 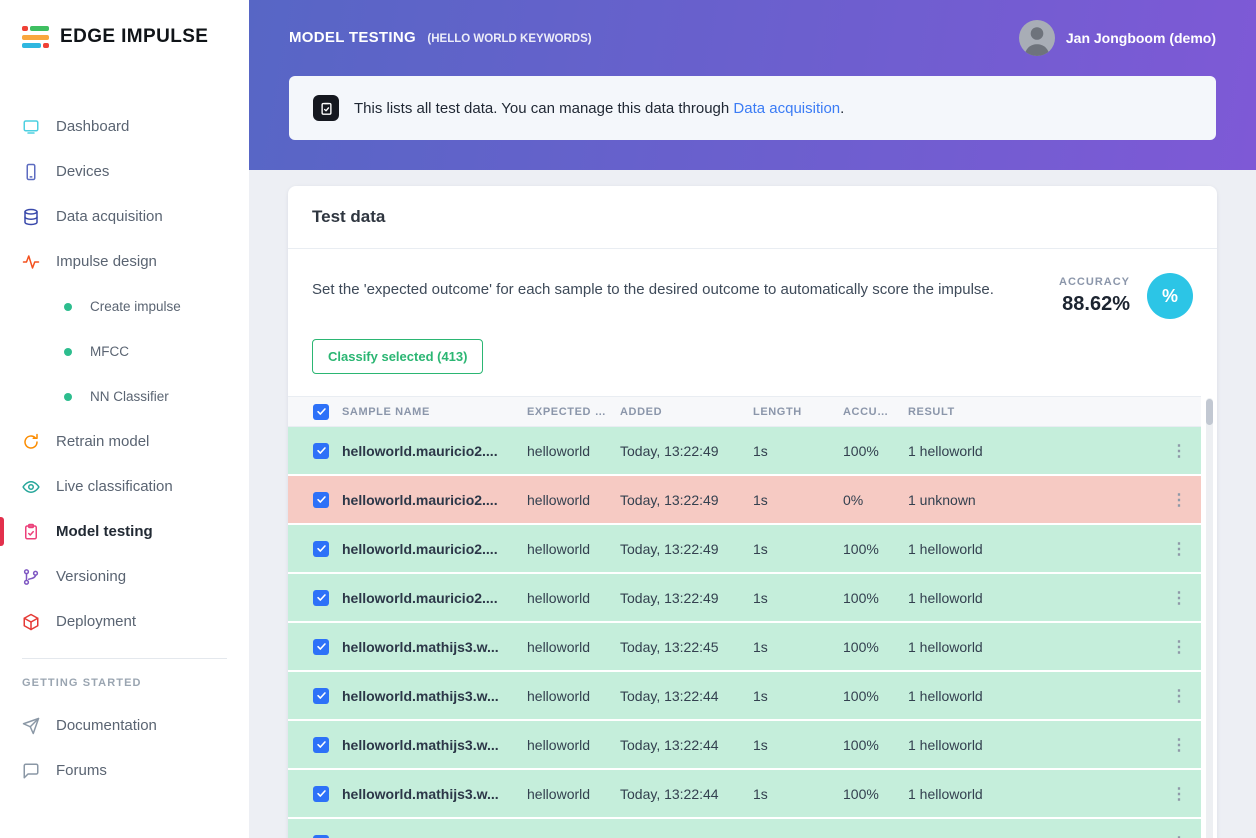 What do you see at coordinates (114, 486) in the screenshot?
I see `sidebar-item-label: Live classification` at bounding box center [114, 486].